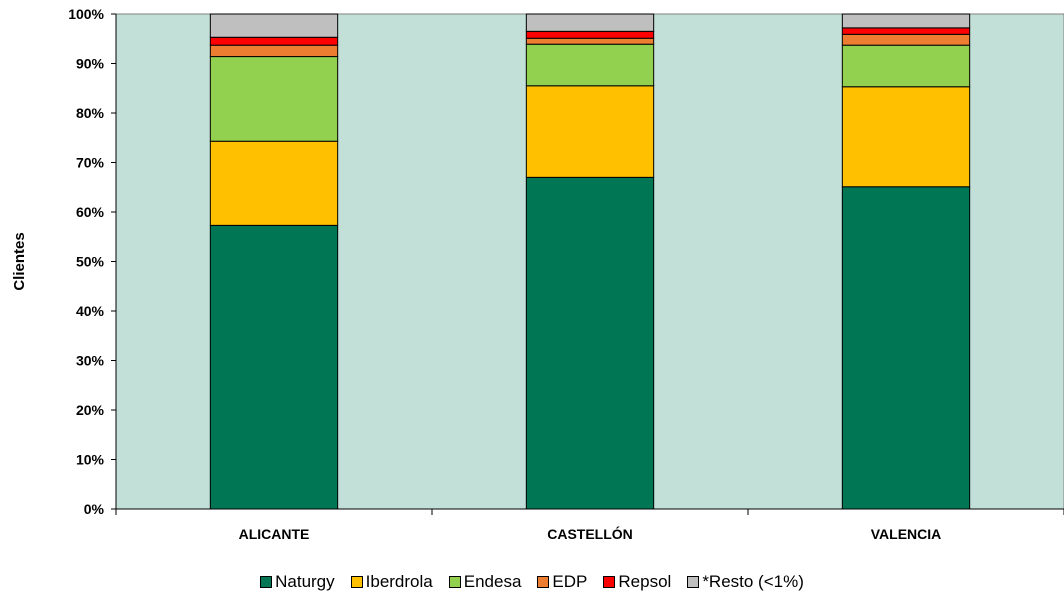 The height and width of the screenshot is (598, 1064). I want to click on legend-item: Repsol, so click(637, 582).